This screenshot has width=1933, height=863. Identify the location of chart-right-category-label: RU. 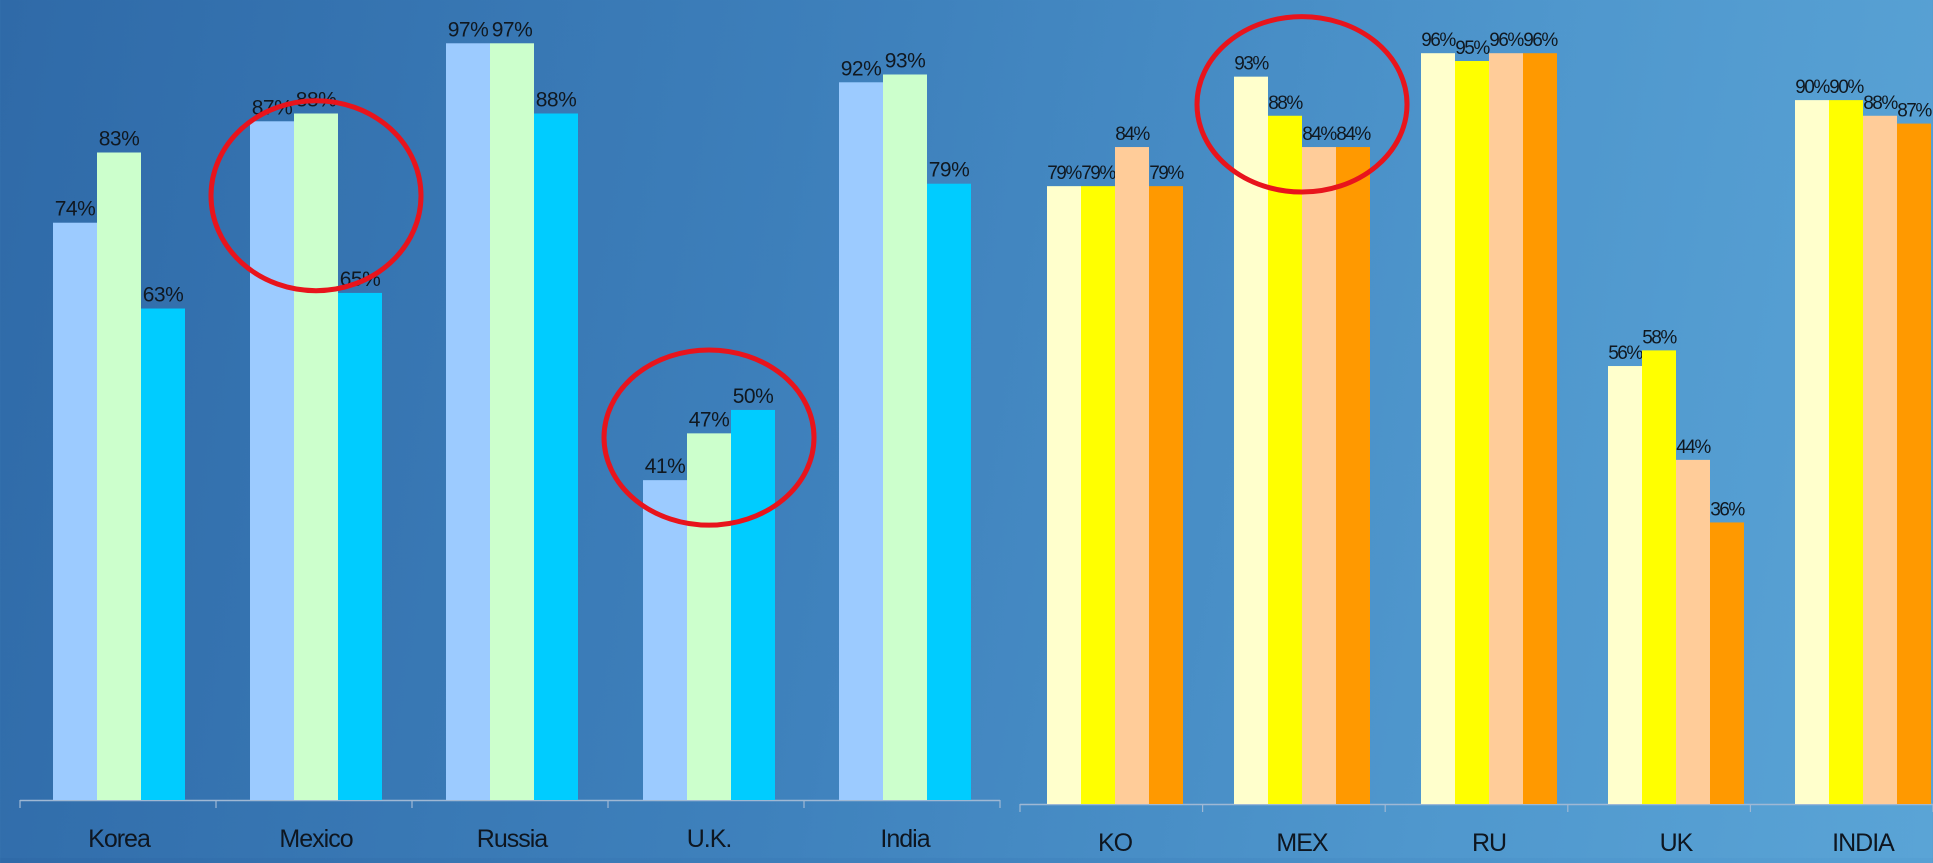
(1489, 843).